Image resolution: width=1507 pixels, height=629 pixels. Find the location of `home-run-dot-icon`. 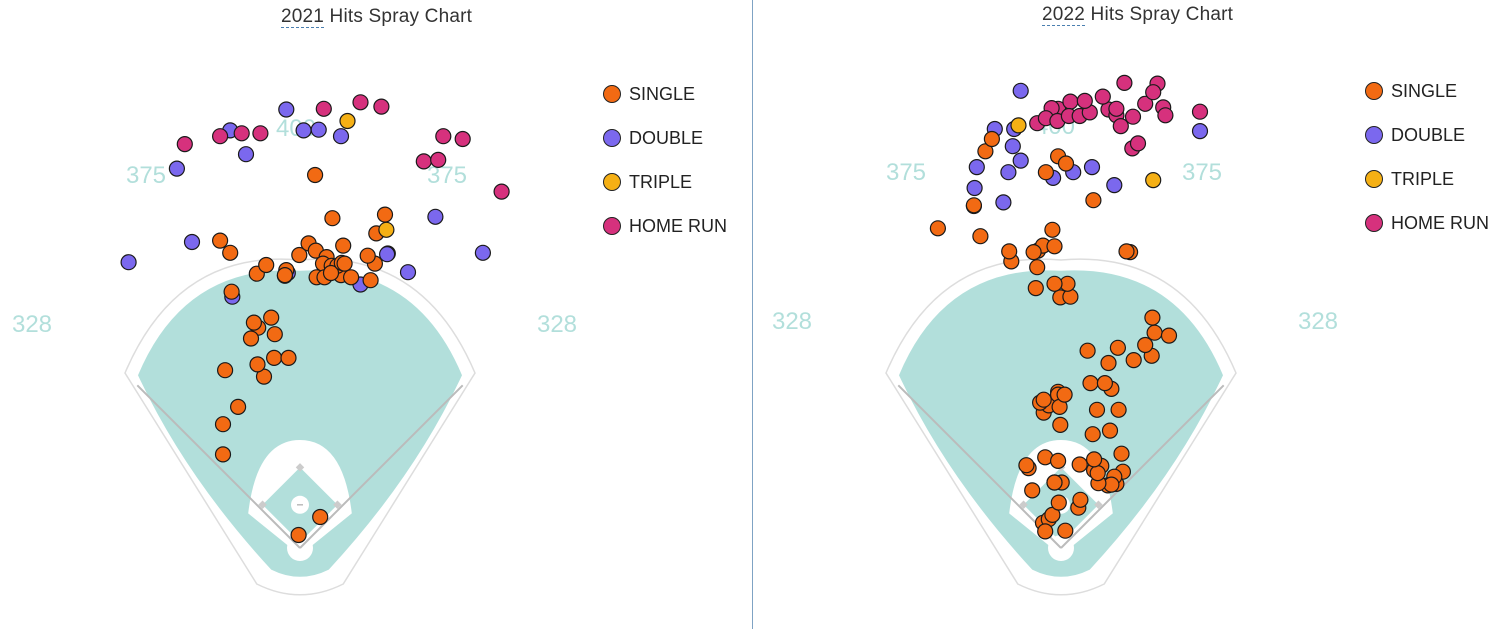

home-run-dot-icon is located at coordinates (612, 226).